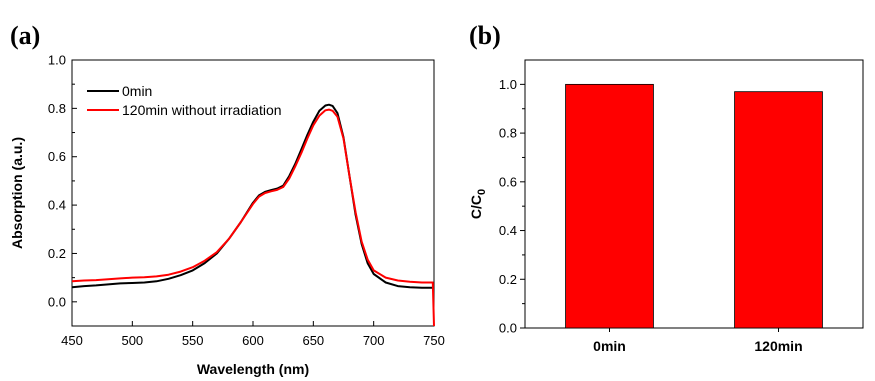 The width and height of the screenshot is (875, 381). Describe the element at coordinates (485, 35) in the screenshot. I see `panel-b-label: (b)` at that location.